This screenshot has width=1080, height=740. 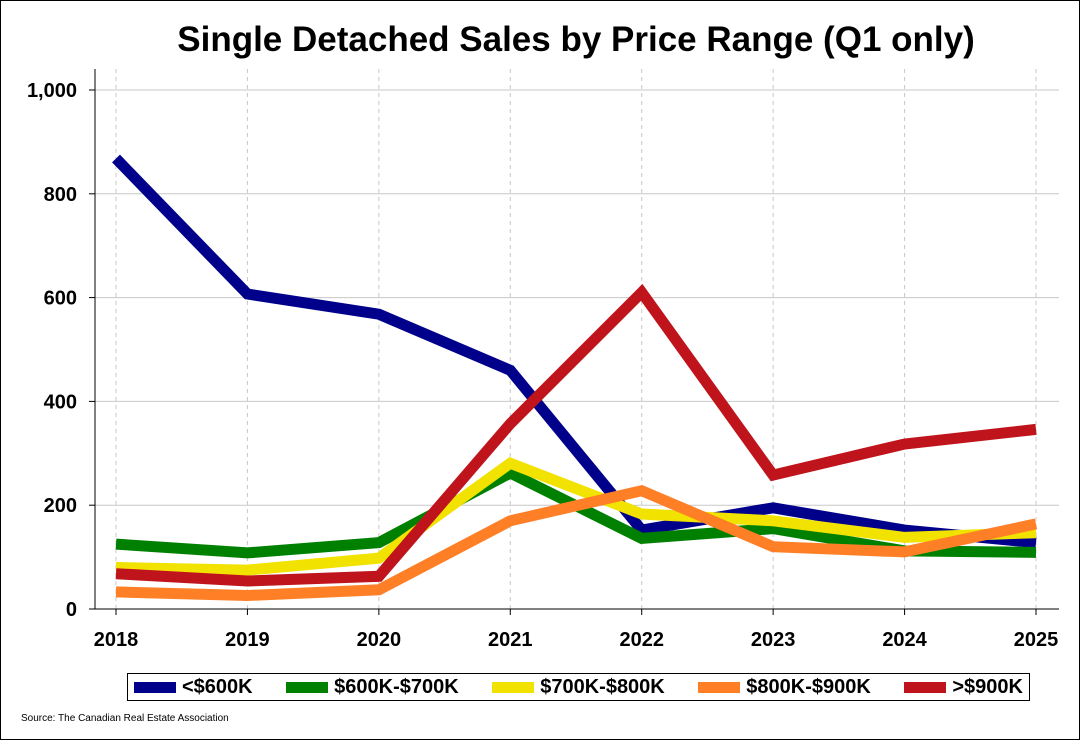 What do you see at coordinates (602, 686) in the screenshot?
I see `legend-label: $700K-$800K` at bounding box center [602, 686].